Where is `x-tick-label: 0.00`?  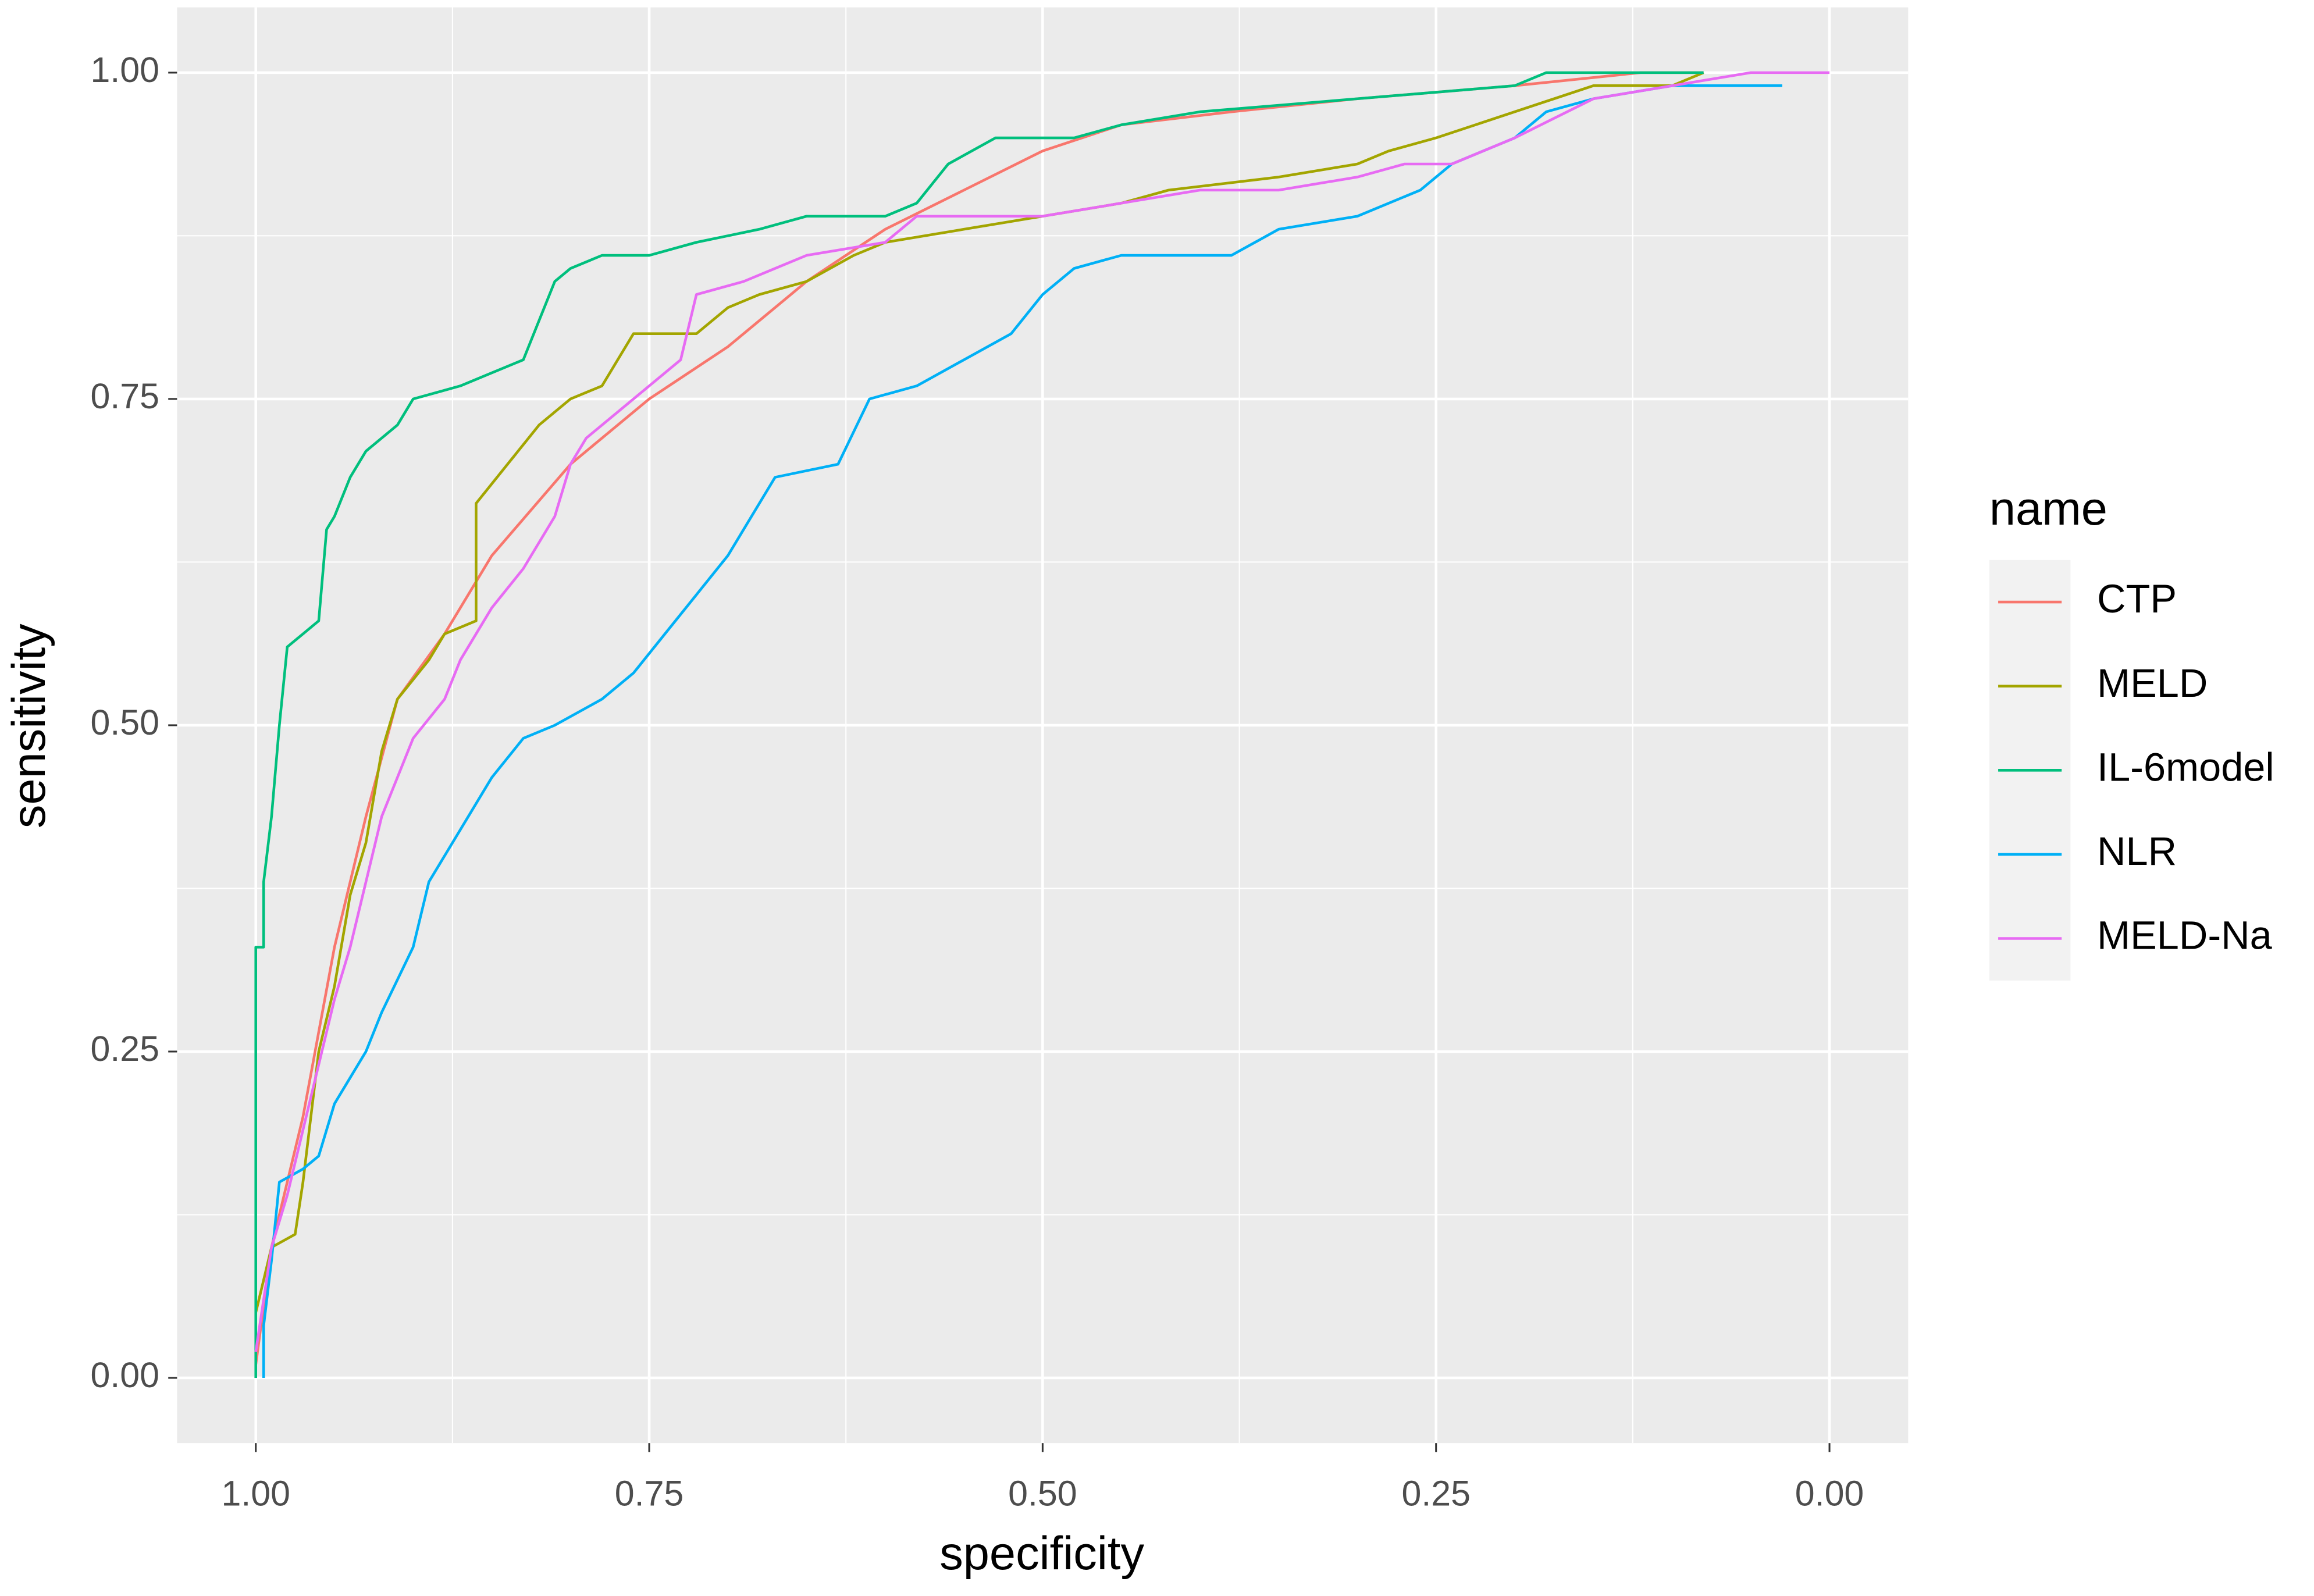
x-tick-label: 0.00 is located at coordinates (1829, 1493).